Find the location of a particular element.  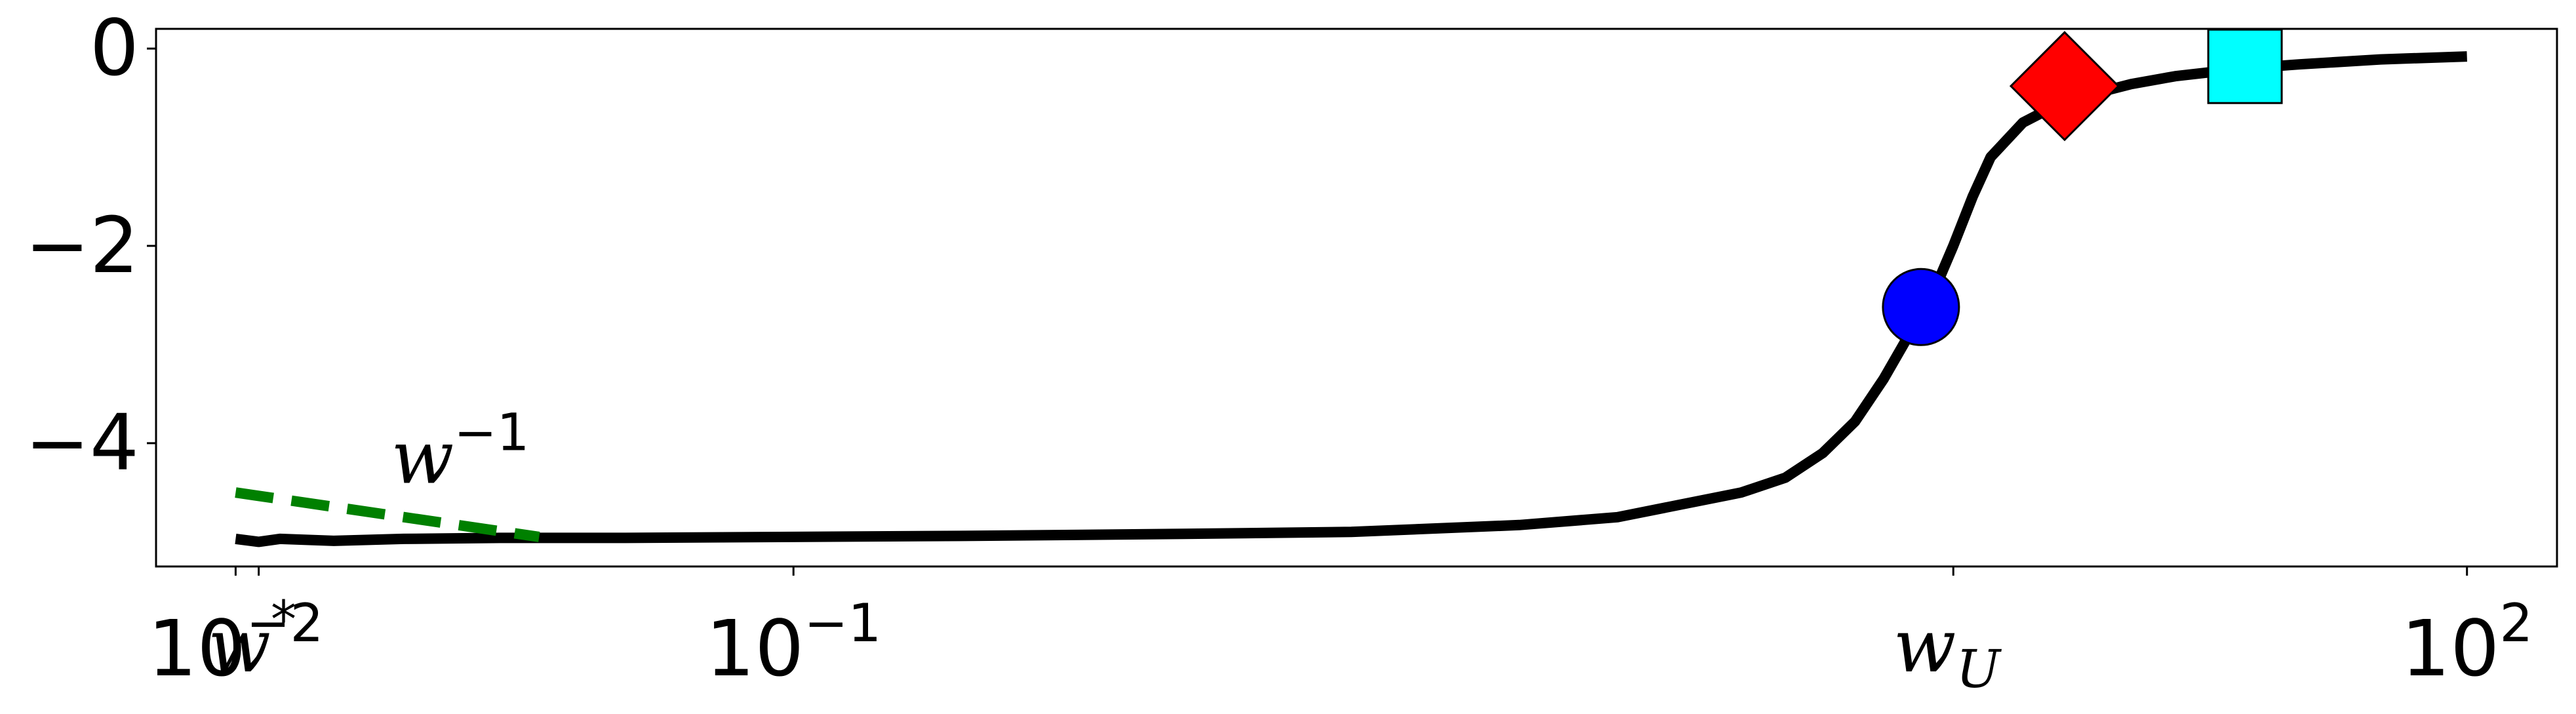

x-tick-label: 10⁻¹ is located at coordinates (793, 643).